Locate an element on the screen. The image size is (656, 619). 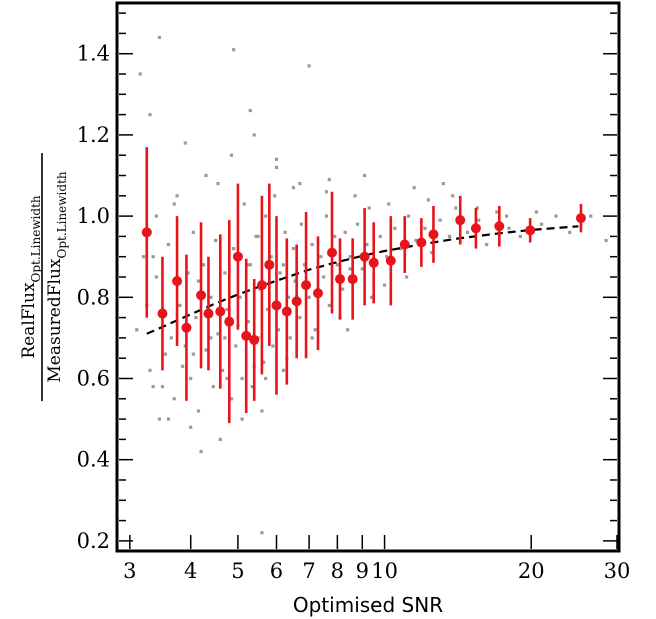
svg-text: MeasuredFluxOpt.Linewidth is located at coordinates (57, 277).